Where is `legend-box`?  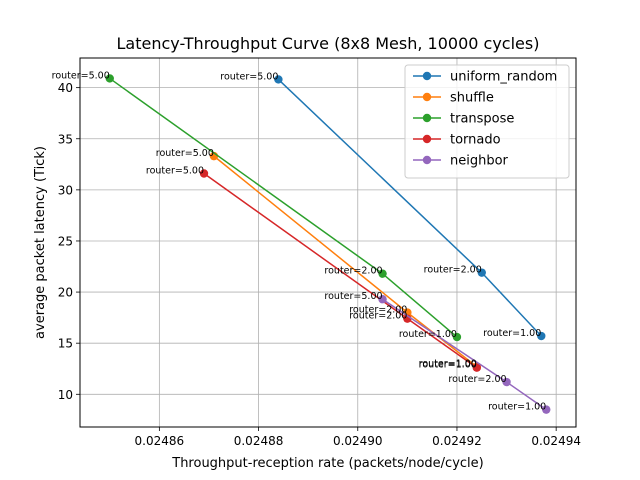 legend-box is located at coordinates (487, 121).